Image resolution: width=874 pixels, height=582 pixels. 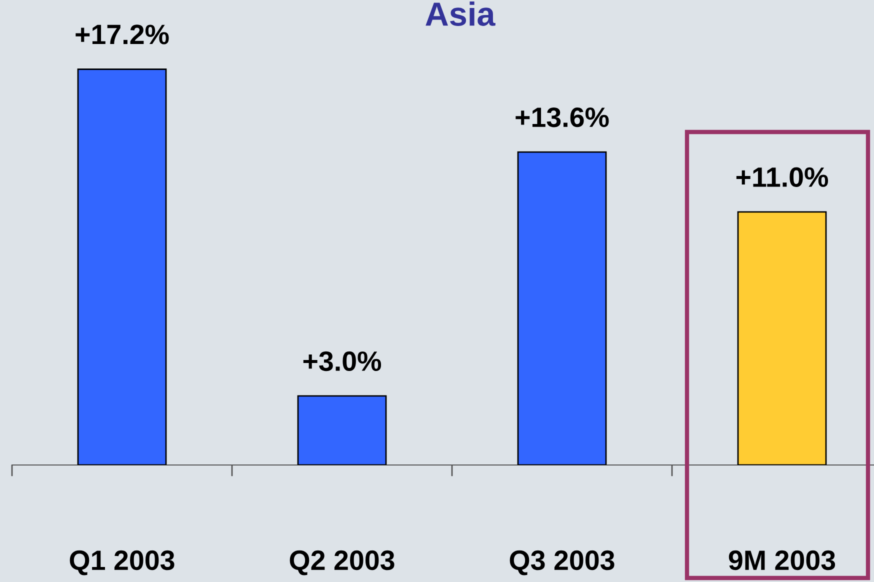 I want to click on chart-title: Asia, so click(x=461, y=13).